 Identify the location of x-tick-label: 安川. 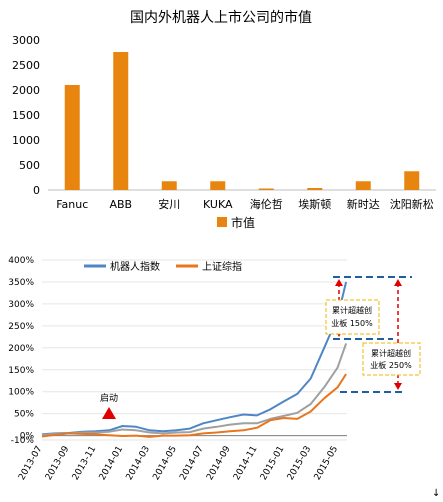
(169, 204).